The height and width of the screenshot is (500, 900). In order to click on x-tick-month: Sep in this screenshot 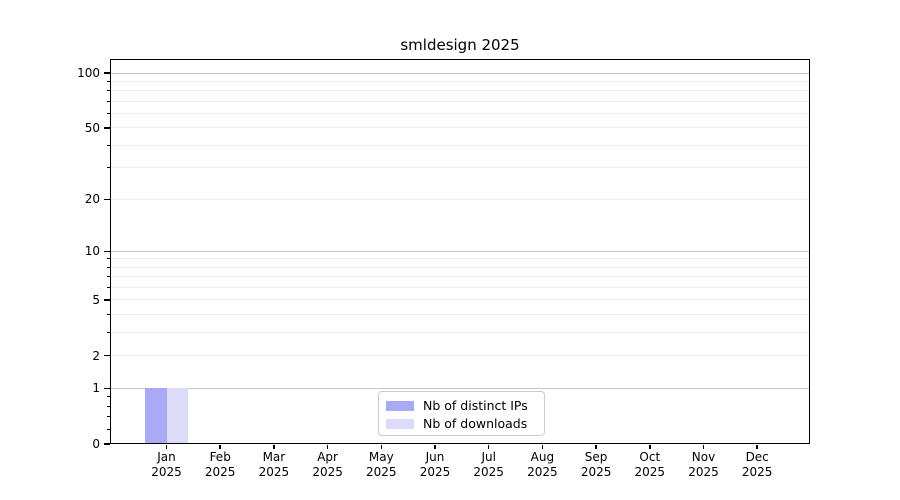, I will do `click(596, 457)`.